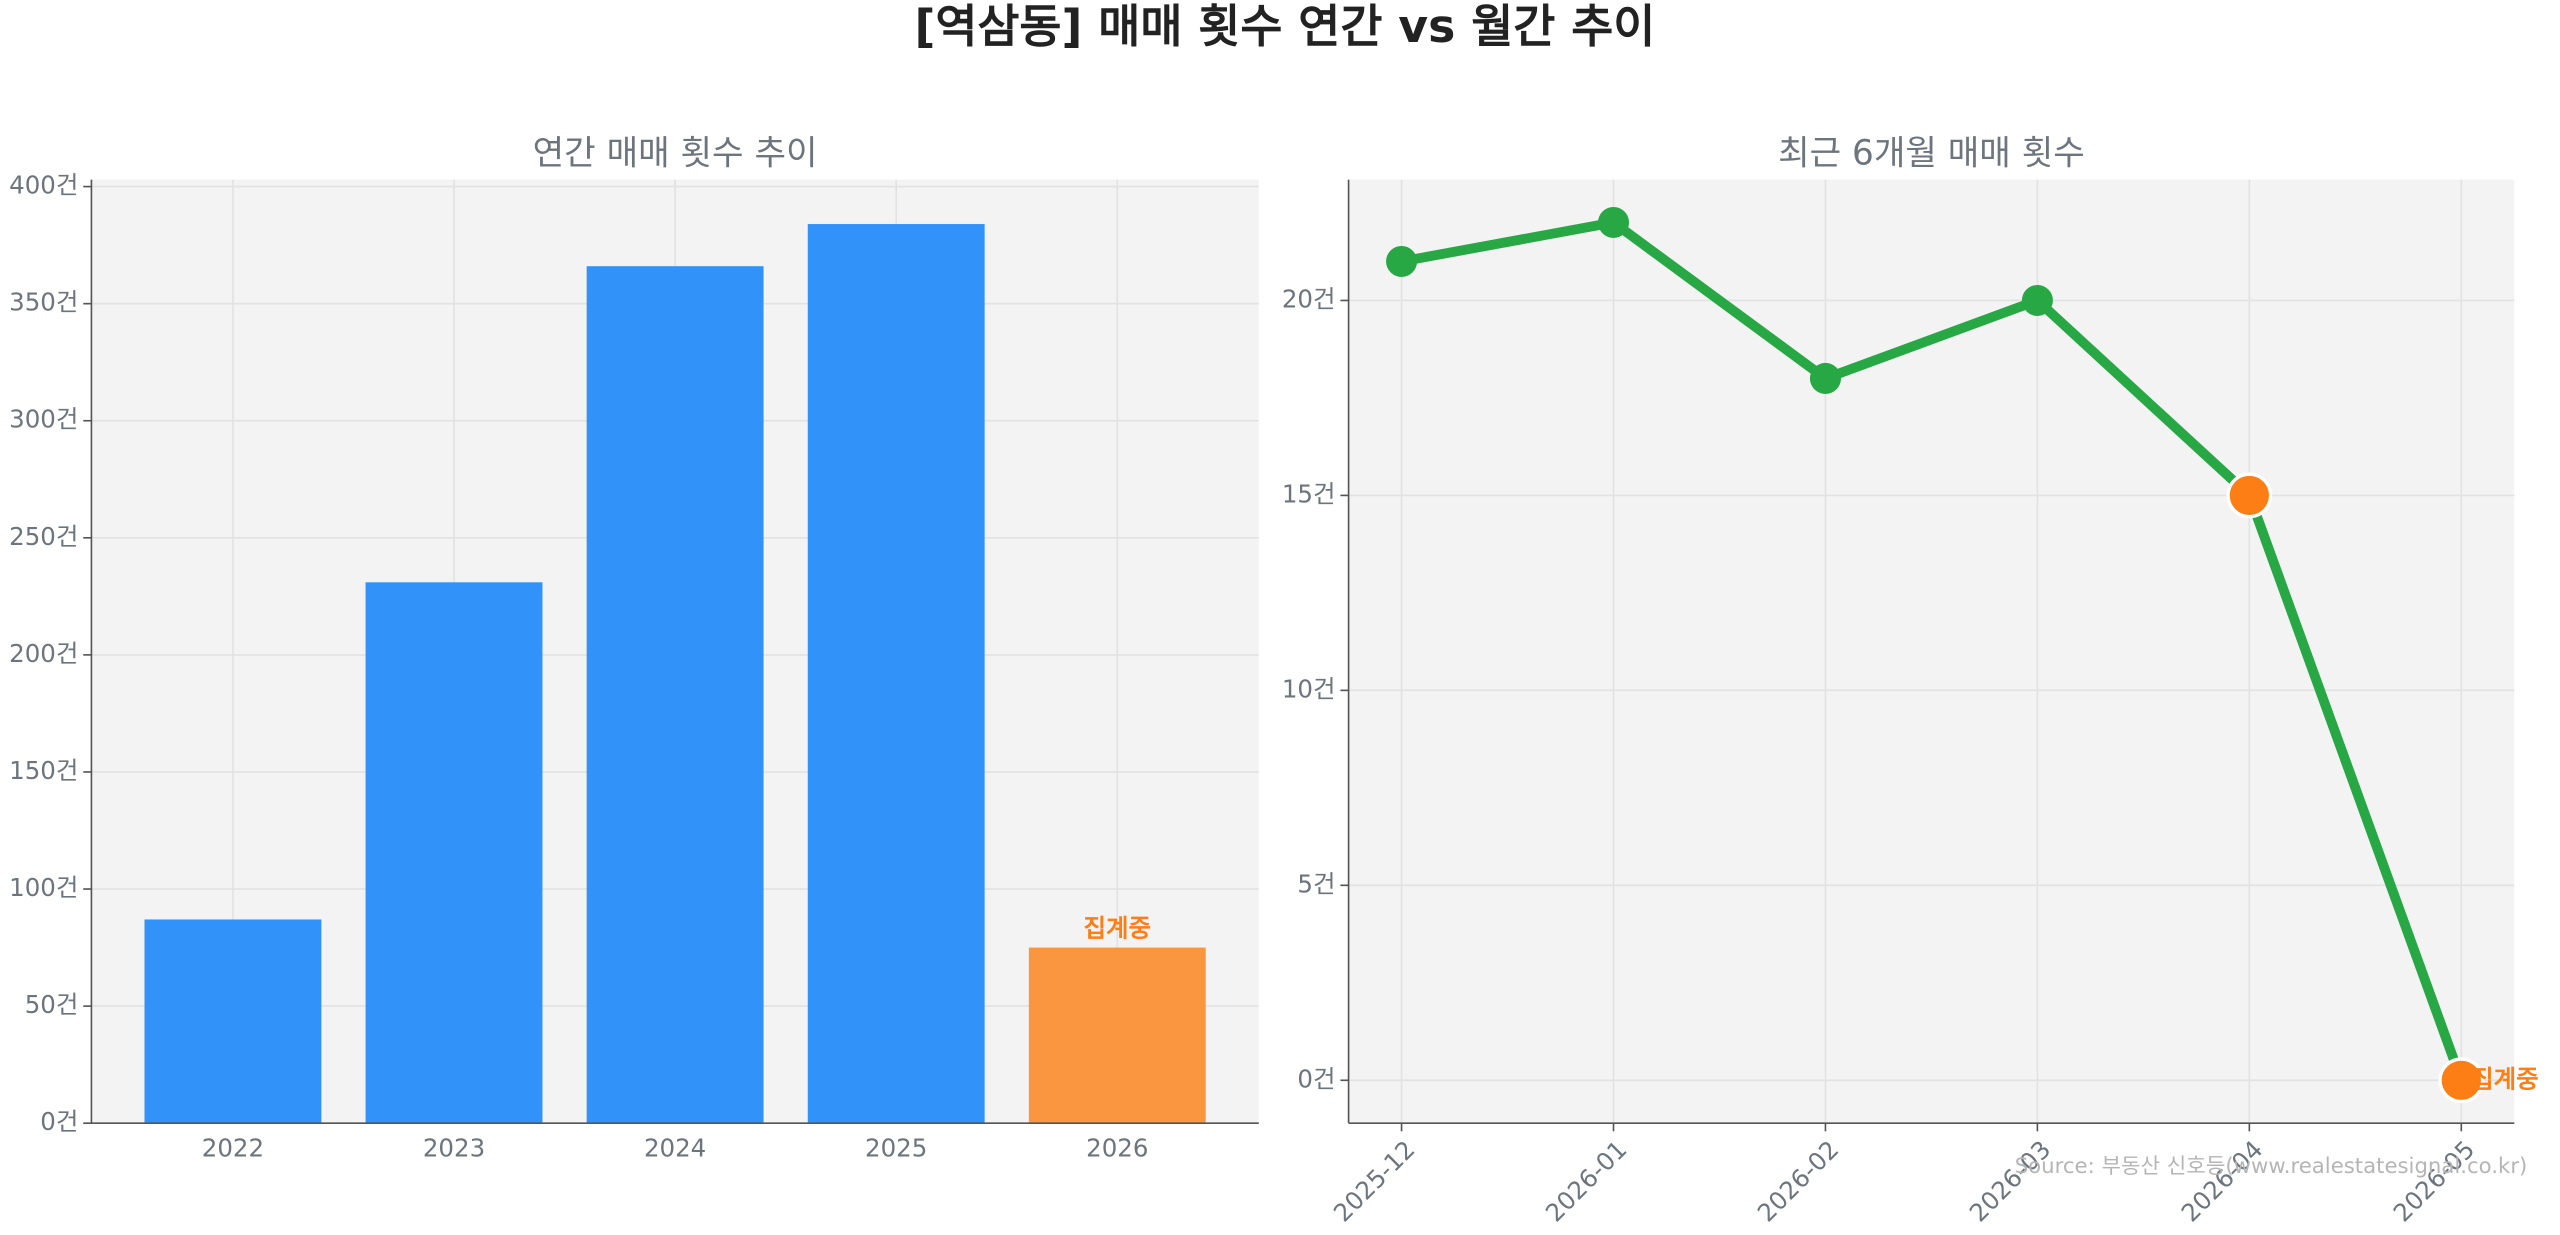 Image resolution: width=2560 pixels, height=1235 pixels. Describe the element at coordinates (43, 887) in the screenshot. I see `y-tick-label: 100건` at that location.